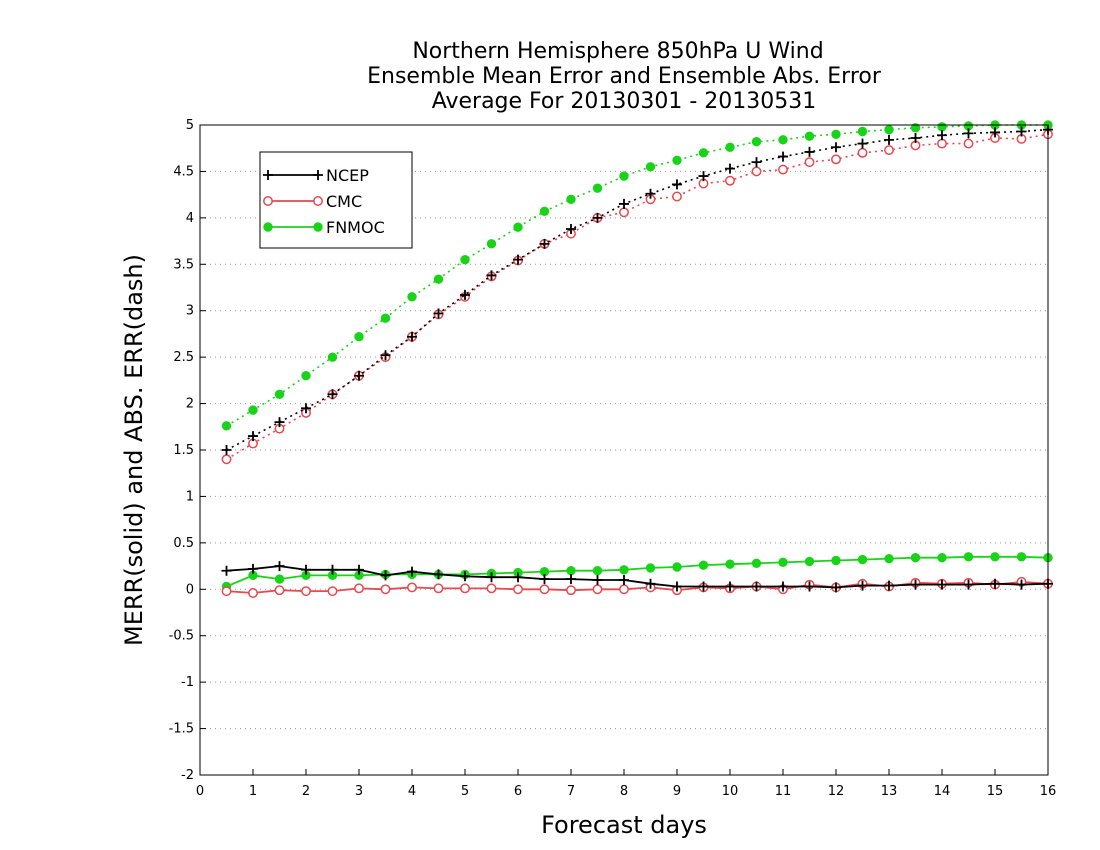  Describe the element at coordinates (253, 791) in the screenshot. I see `x-tick-label: 1` at that location.